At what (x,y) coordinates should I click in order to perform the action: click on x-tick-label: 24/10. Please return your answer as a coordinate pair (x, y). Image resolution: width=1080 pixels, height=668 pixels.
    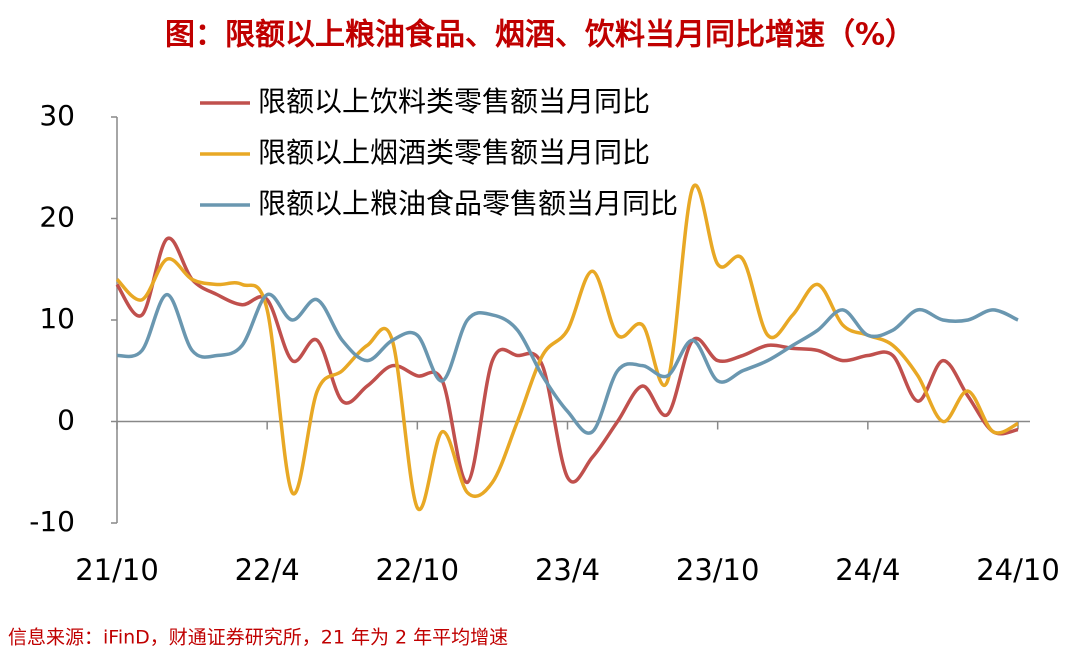
    Looking at the image, I should click on (1018, 570).